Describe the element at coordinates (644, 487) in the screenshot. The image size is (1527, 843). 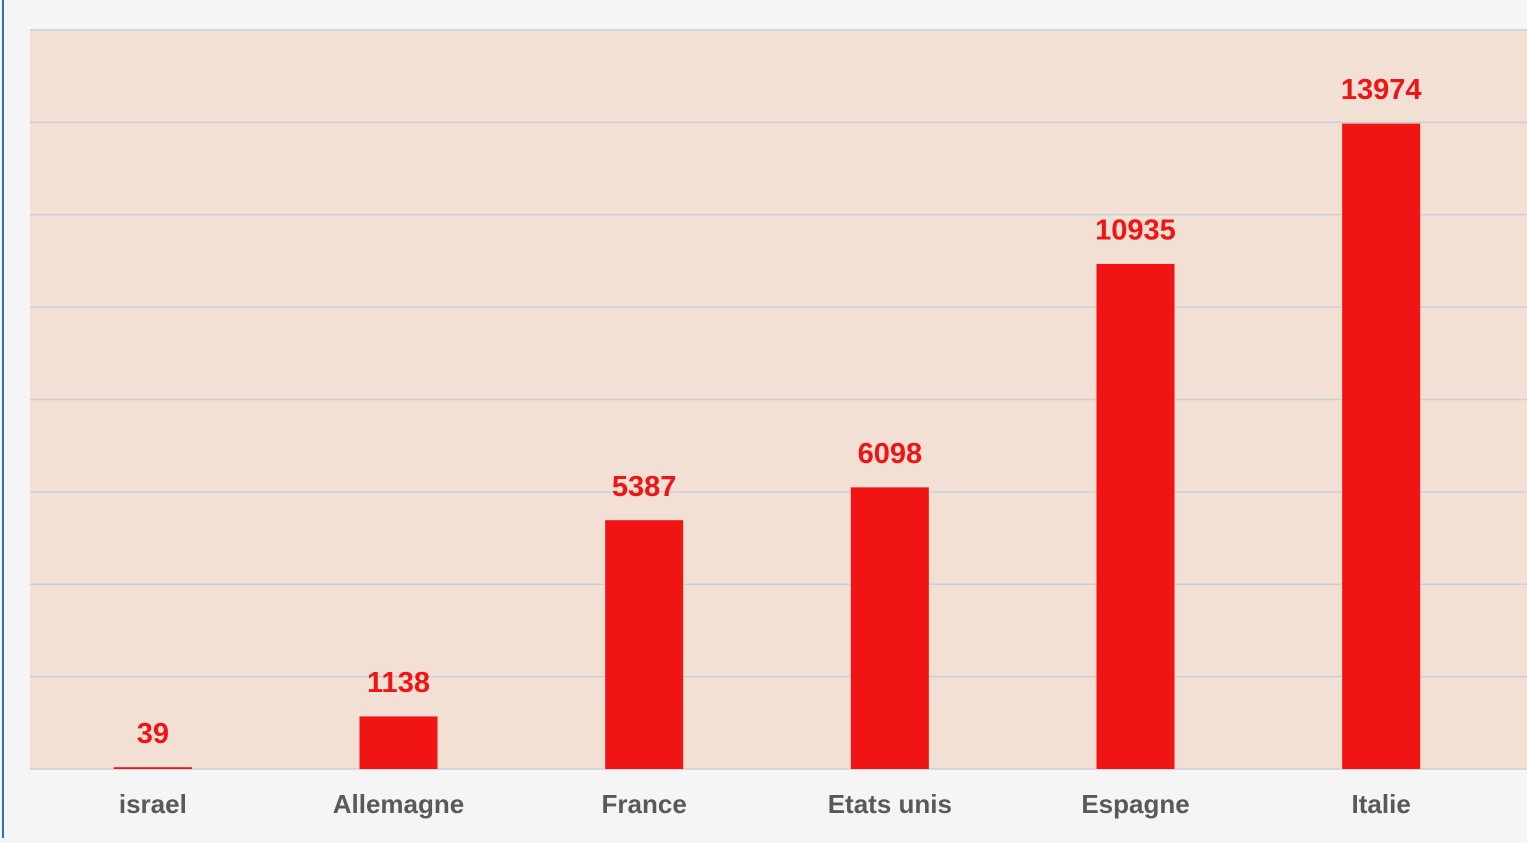
I see `value-label: 5387` at that location.